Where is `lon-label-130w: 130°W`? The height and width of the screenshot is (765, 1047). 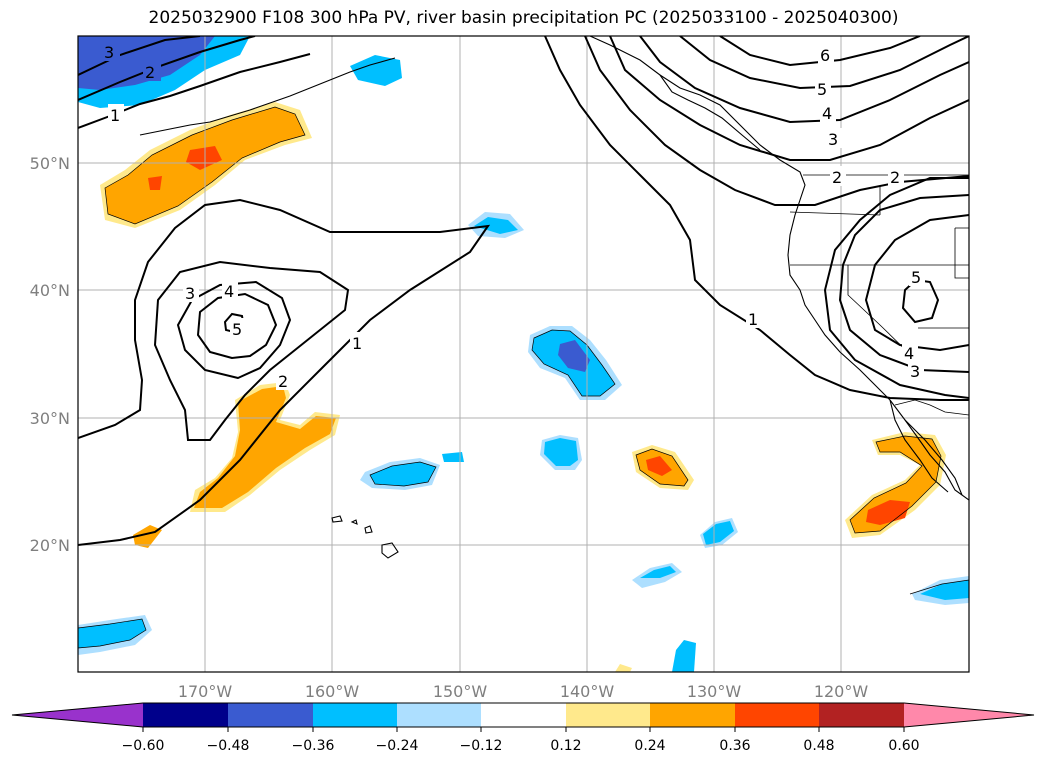
lon-label-130w: 130°W is located at coordinates (714, 691).